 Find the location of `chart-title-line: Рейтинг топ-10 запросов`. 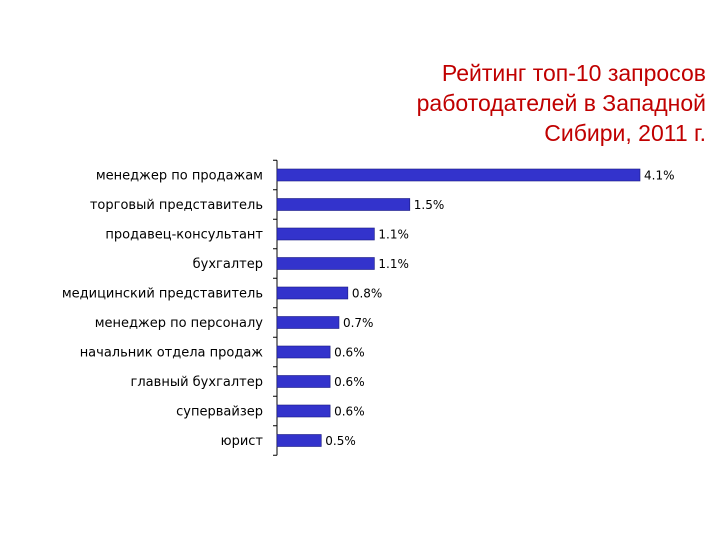

chart-title-line: Рейтинг топ-10 запросов is located at coordinates (573, 73).